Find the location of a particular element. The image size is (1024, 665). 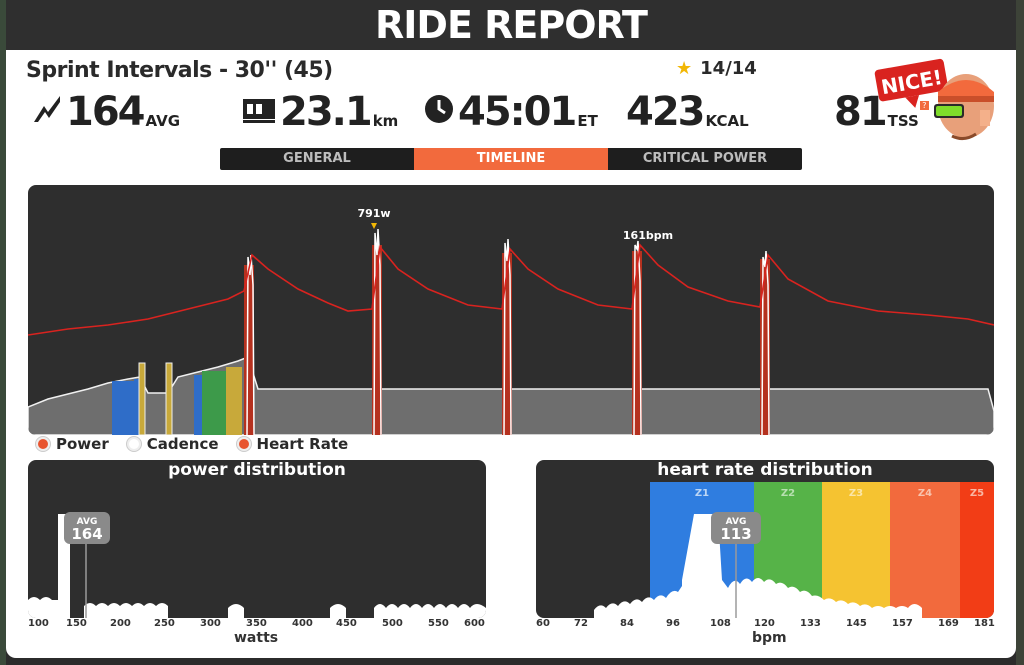

power-unit: AVG is located at coordinates (163, 121).